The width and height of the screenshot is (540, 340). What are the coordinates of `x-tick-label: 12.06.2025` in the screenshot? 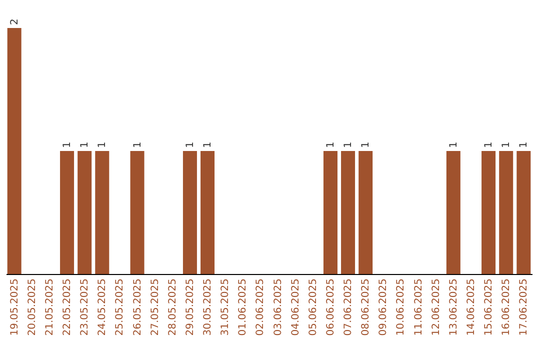 It's located at (436, 307).